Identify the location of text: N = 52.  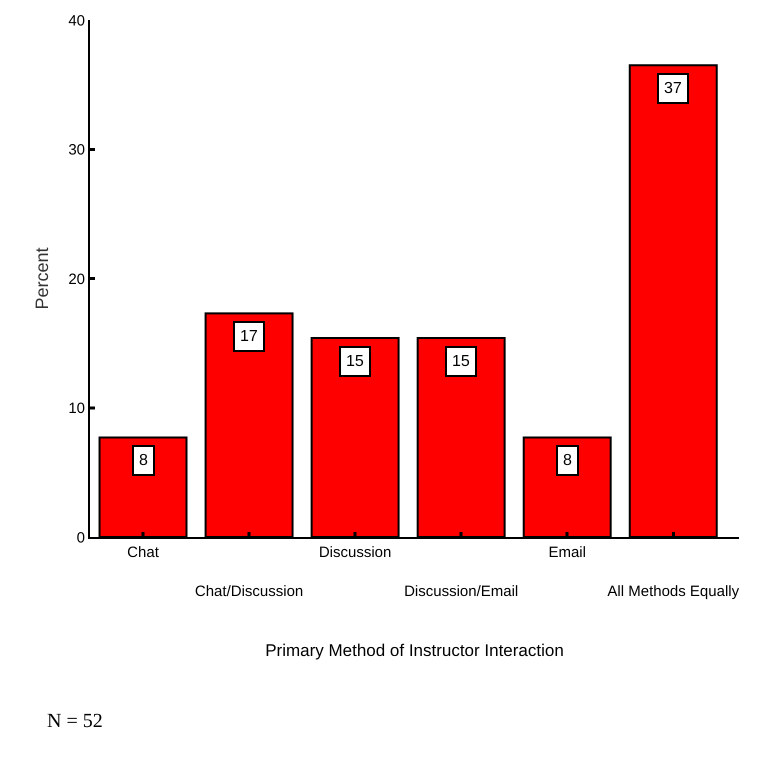
(75, 721).